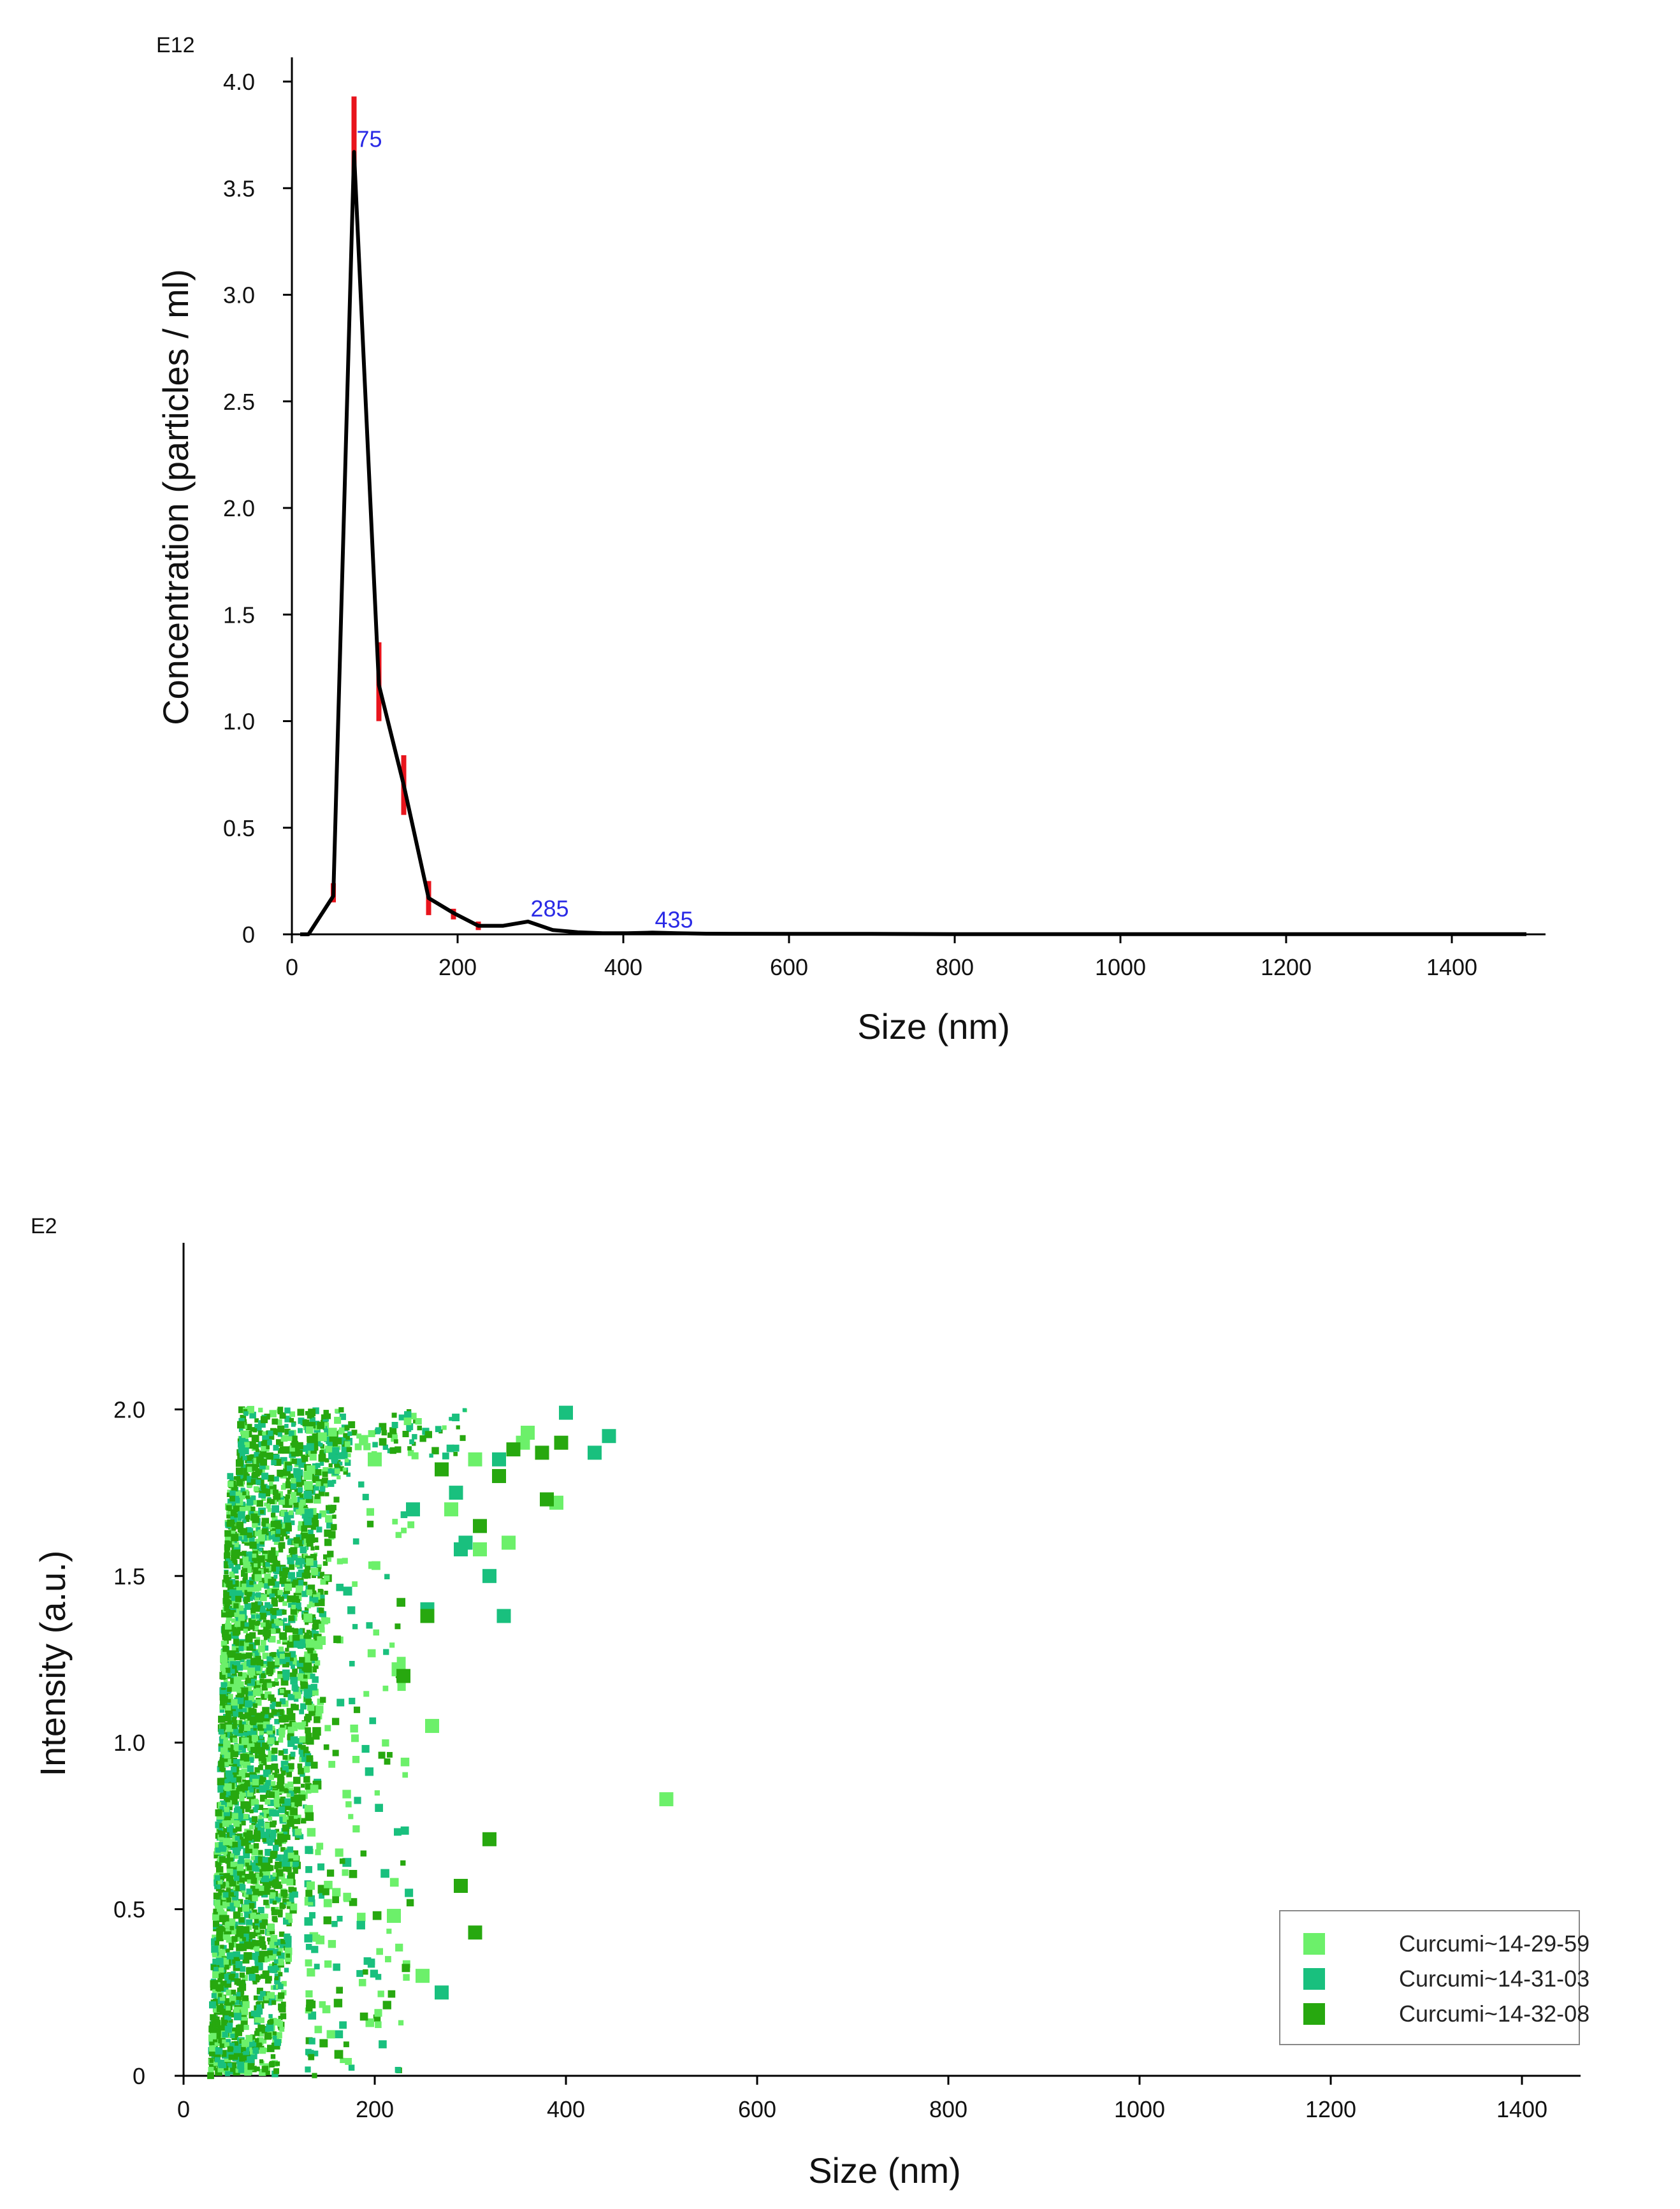 This screenshot has width=1680, height=2209. What do you see at coordinates (129, 1743) in the screenshot?
I see `y-tick-label: 1.0` at bounding box center [129, 1743].